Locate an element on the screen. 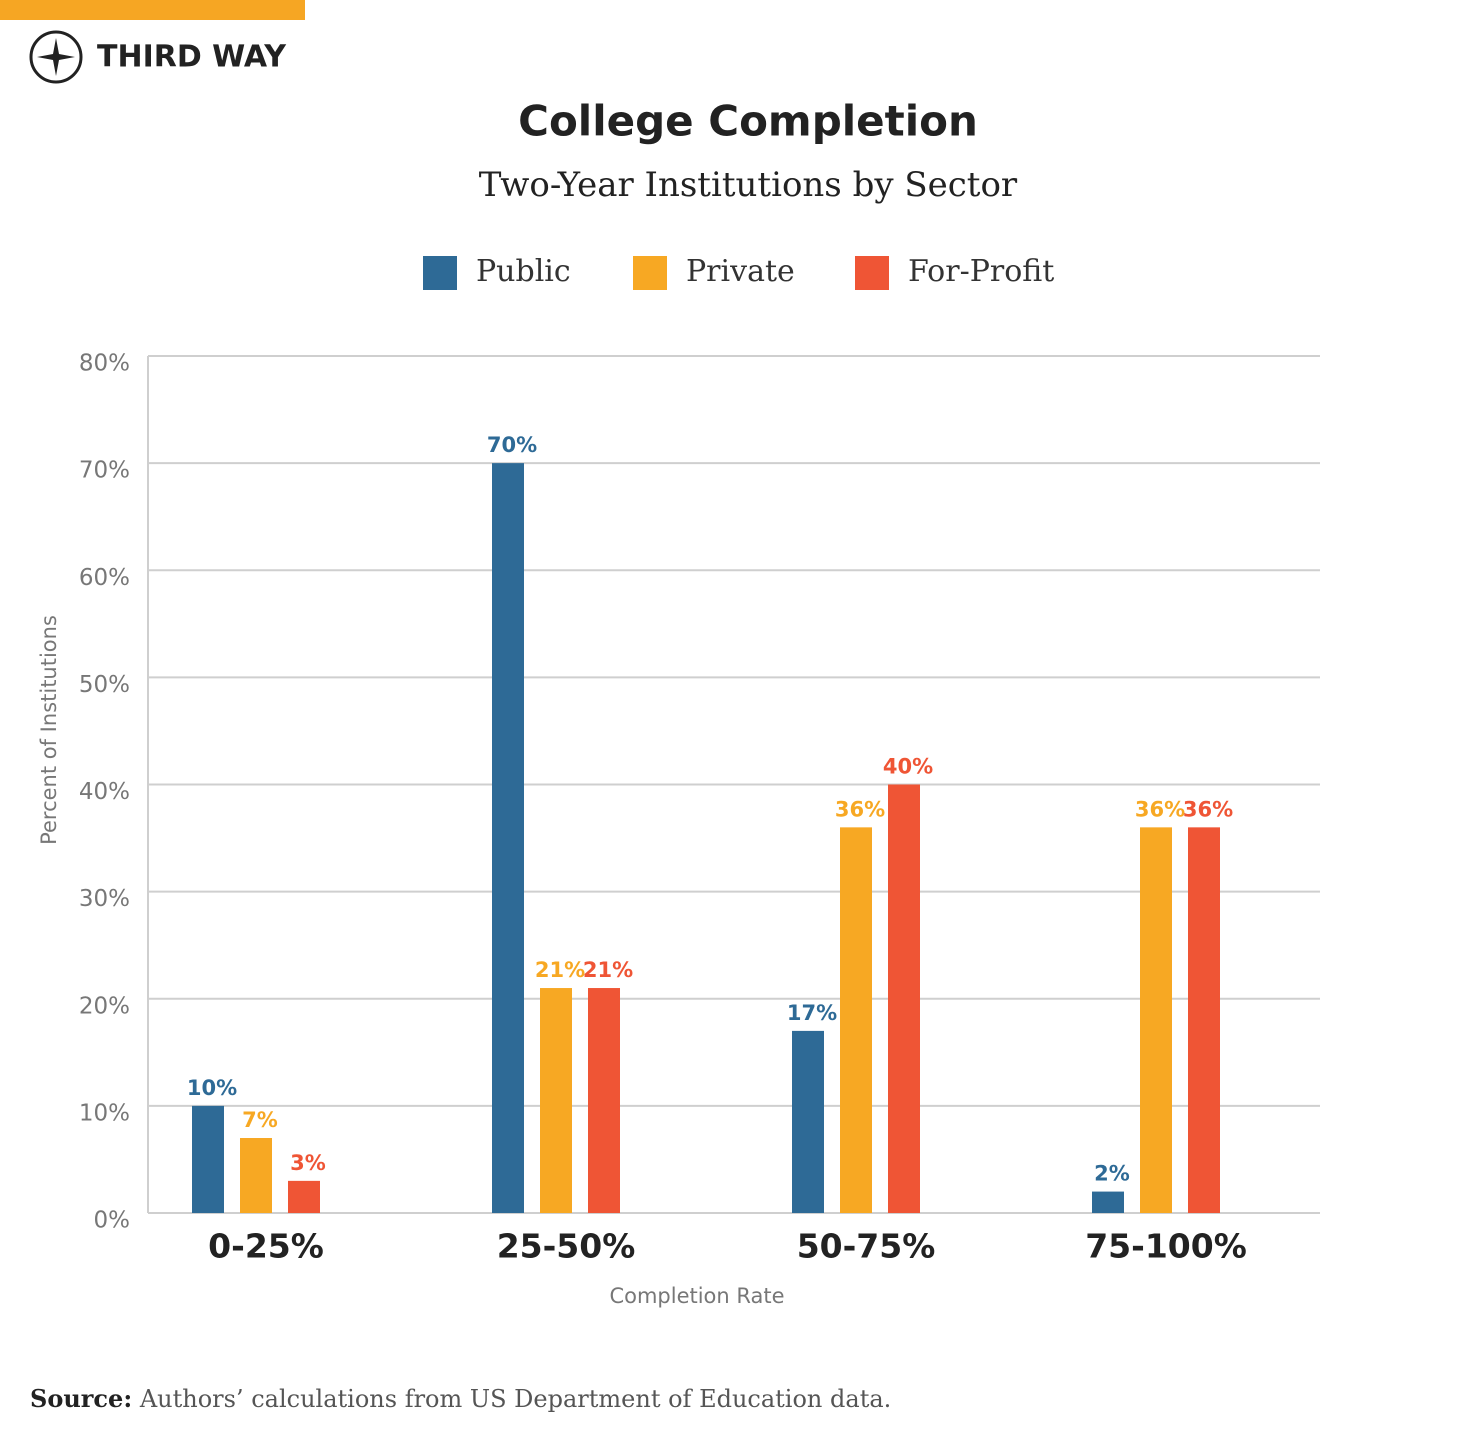  y-tick-label: 0% is located at coordinates (112, 1221).